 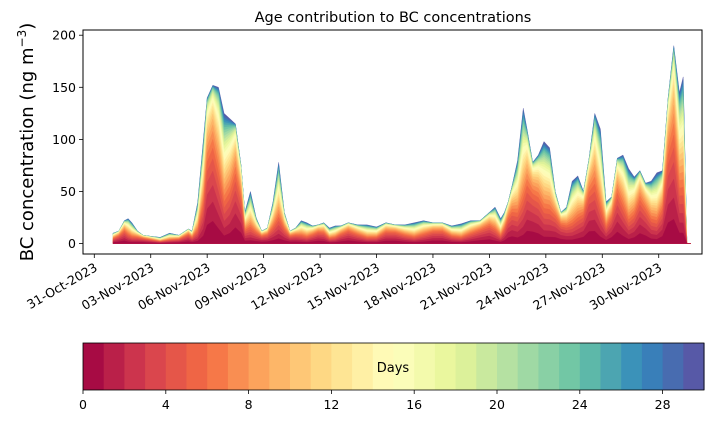 What do you see at coordinates (393, 18) in the screenshot?
I see `chart-title: Age contribution to BC concentrations` at bounding box center [393, 18].